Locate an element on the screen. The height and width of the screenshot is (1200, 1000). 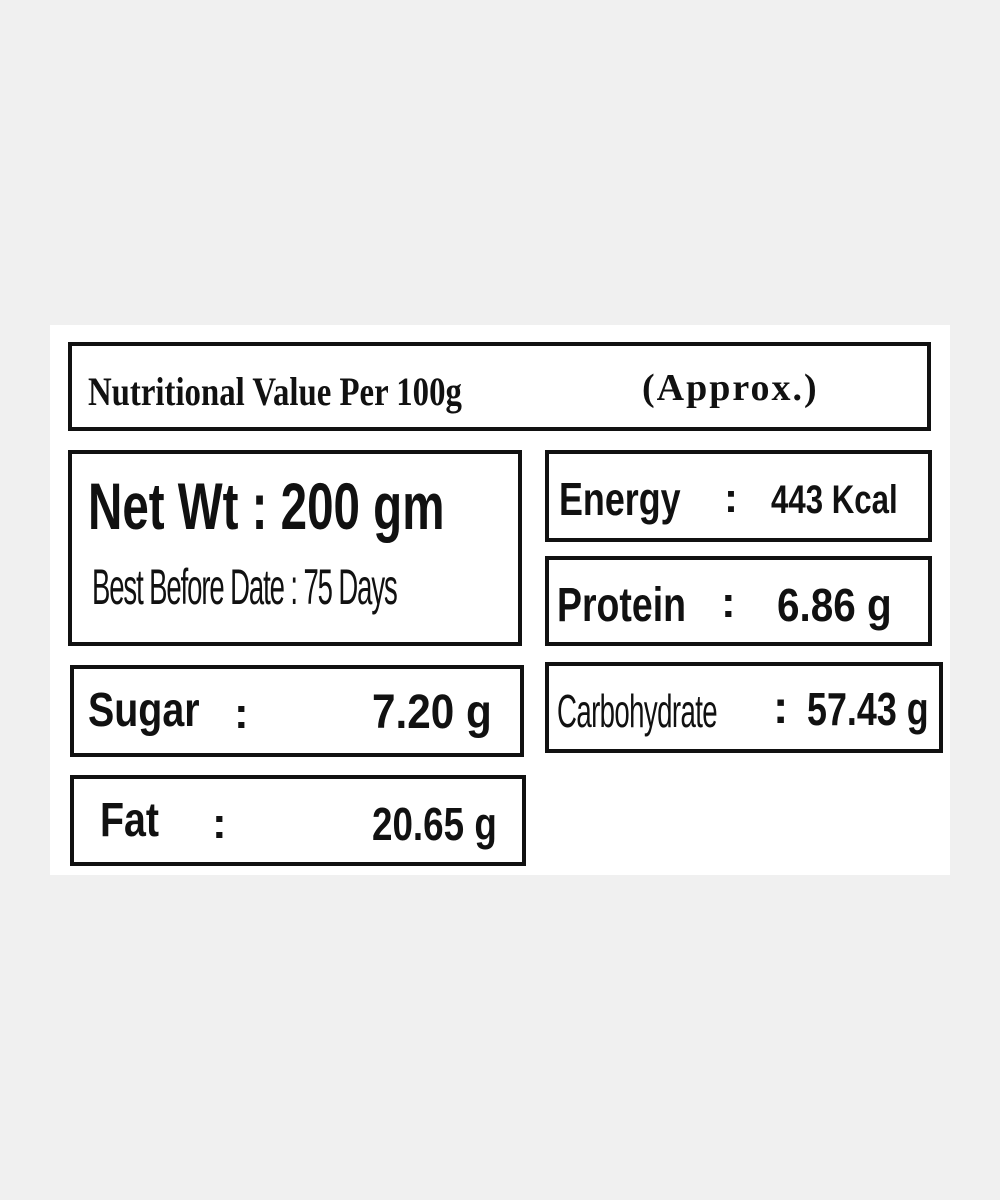
nutrient-value: 20.65 g is located at coordinates (434, 824).